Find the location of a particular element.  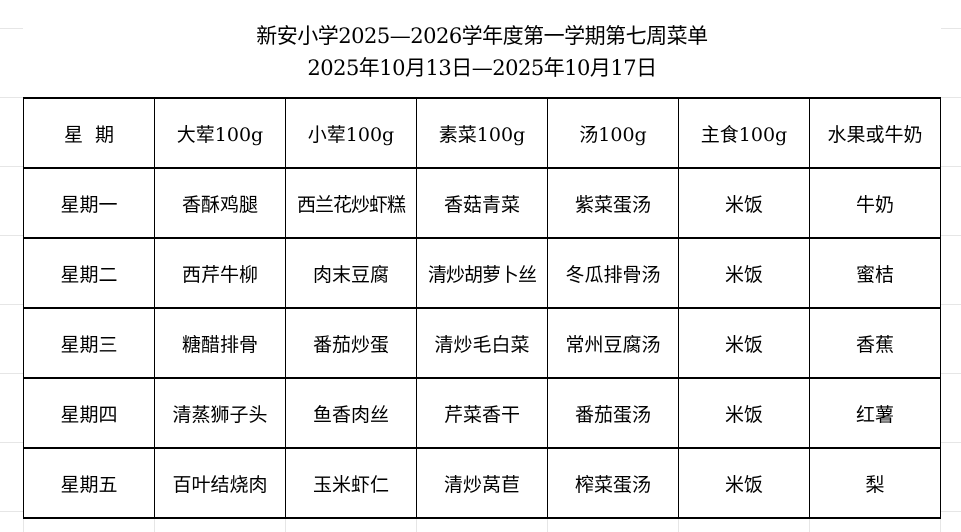

table-row: 星期一 香酥鸡腿 西兰花炒虾糕 香菇青菜 紫菜蛋汤 米饭 牛奶 is located at coordinates (482, 203).